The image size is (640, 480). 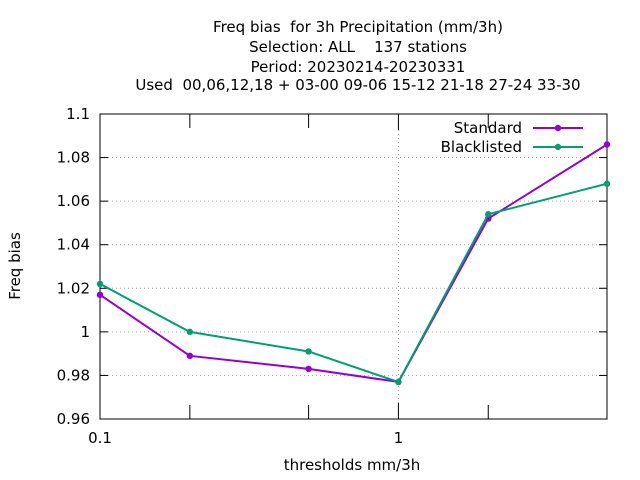 What do you see at coordinates (352, 465) in the screenshot?
I see `x-axis-label: thresholds mm/3h` at bounding box center [352, 465].